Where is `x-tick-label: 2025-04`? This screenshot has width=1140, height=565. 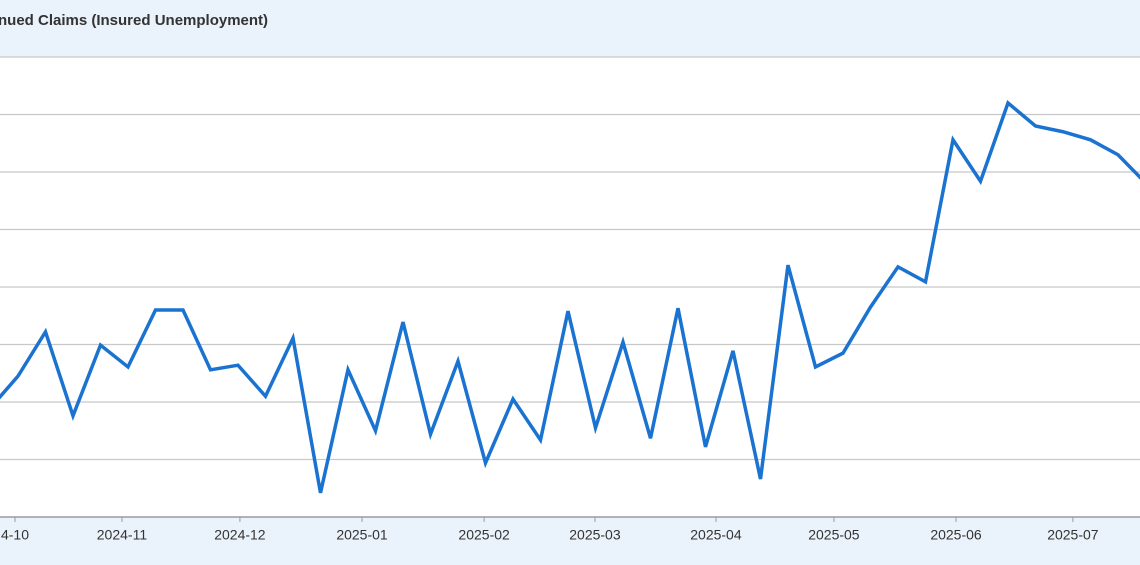 x-tick-label: 2025-04 is located at coordinates (716, 535).